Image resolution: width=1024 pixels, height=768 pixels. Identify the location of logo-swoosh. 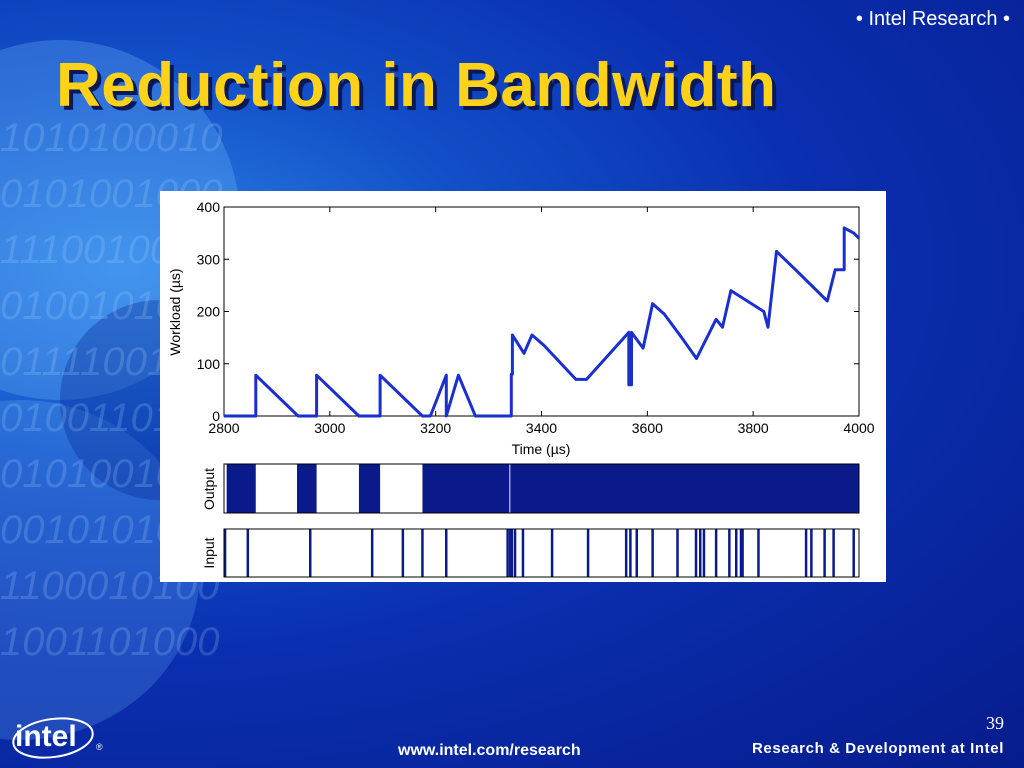
(53, 738).